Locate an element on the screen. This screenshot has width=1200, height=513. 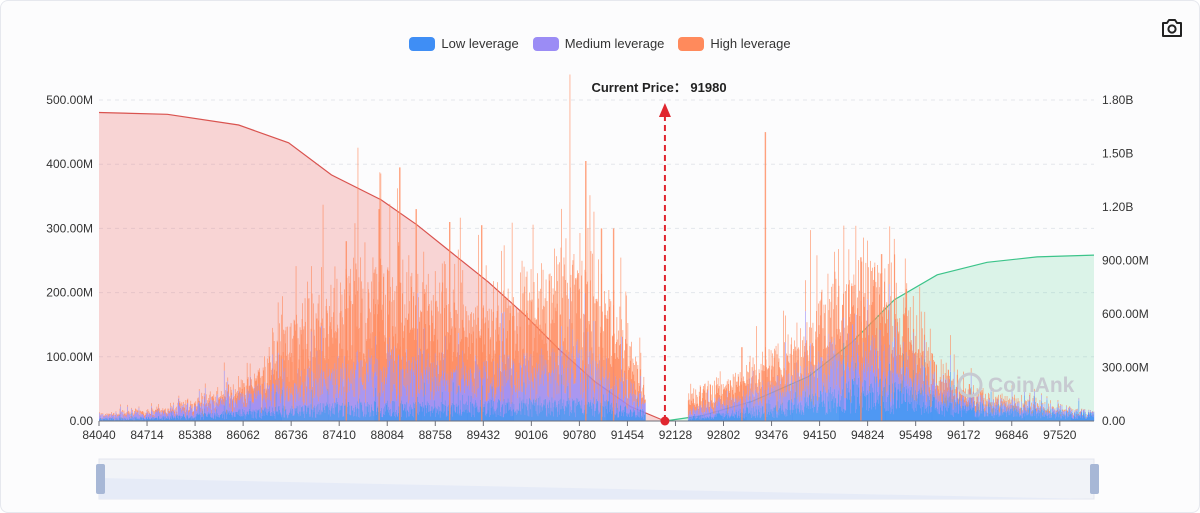
legend-item-medium-leverage: Medium leverage is located at coordinates (598, 43).